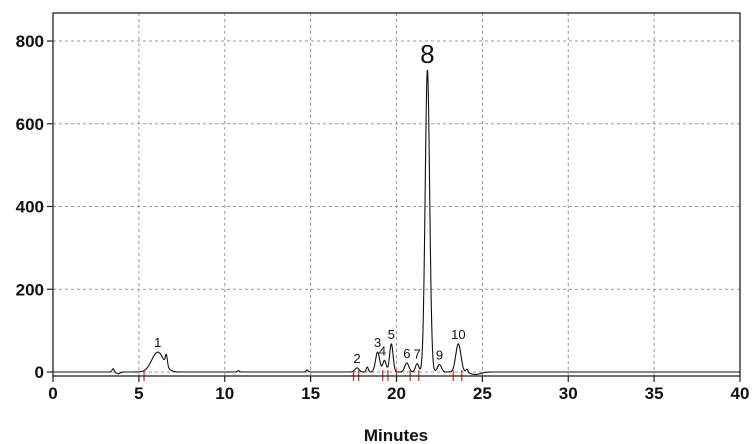  I want to click on x-tick-label: 10, so click(224, 393).